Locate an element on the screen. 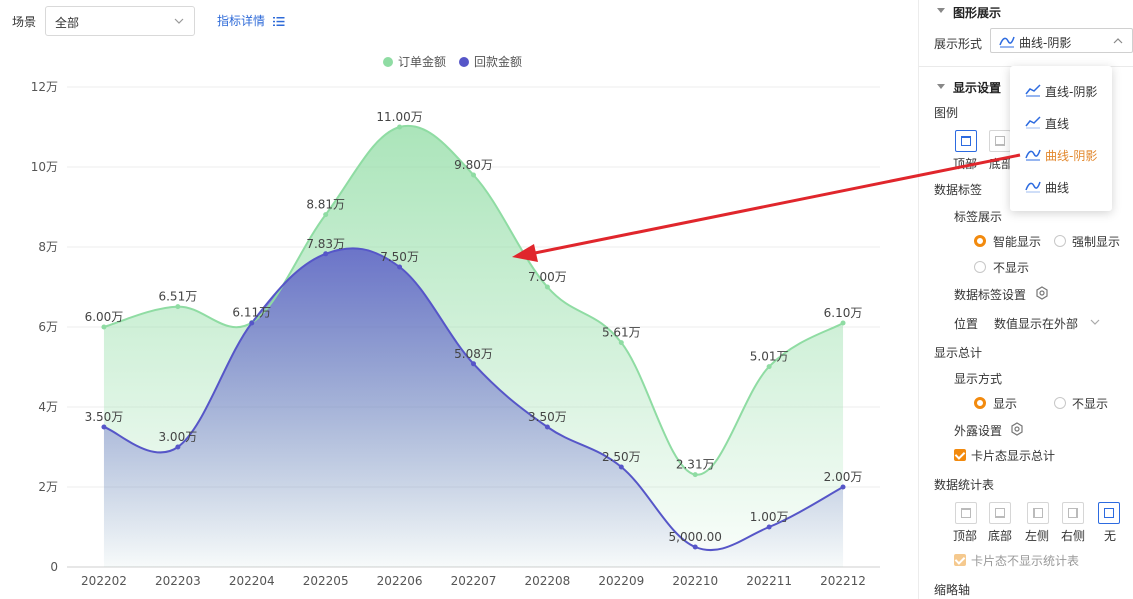  radio-hide-labels-label: 不显示 is located at coordinates (1011, 268).